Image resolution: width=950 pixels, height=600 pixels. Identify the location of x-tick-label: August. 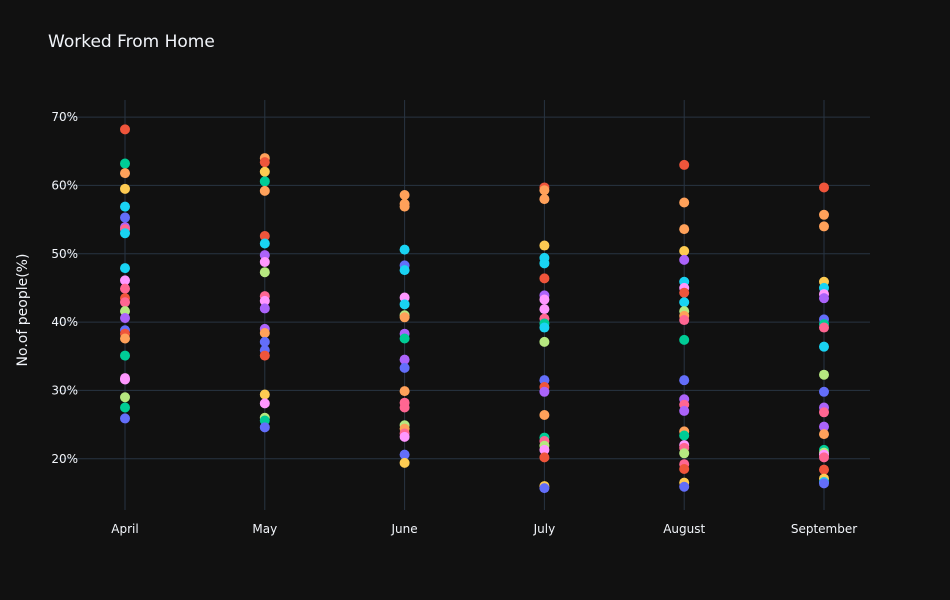
(684, 529).